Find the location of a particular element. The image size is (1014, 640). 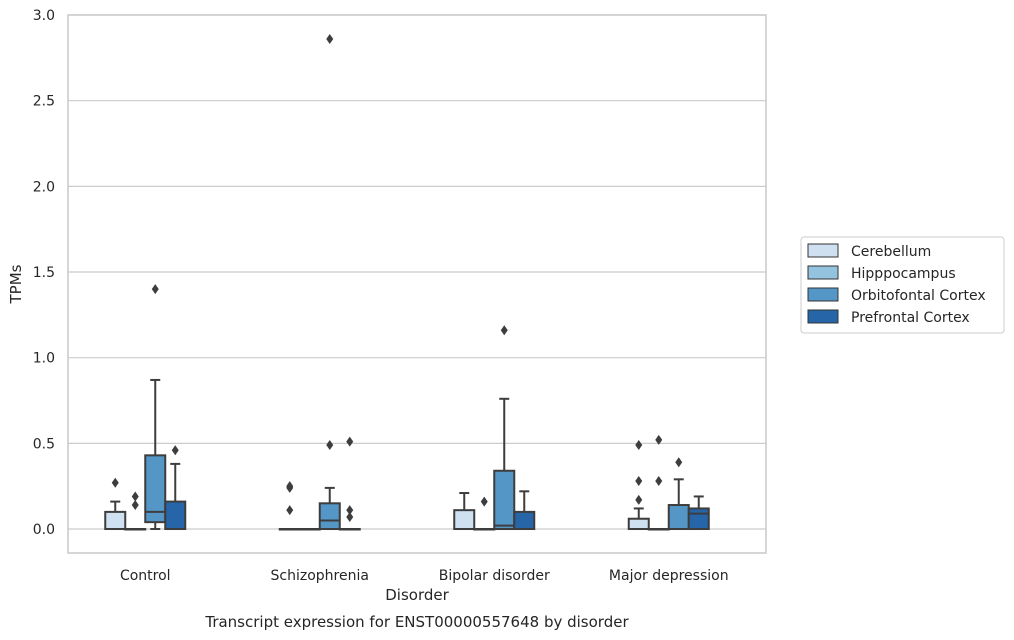

y-tick-label: 3.0 is located at coordinates (44, 16).